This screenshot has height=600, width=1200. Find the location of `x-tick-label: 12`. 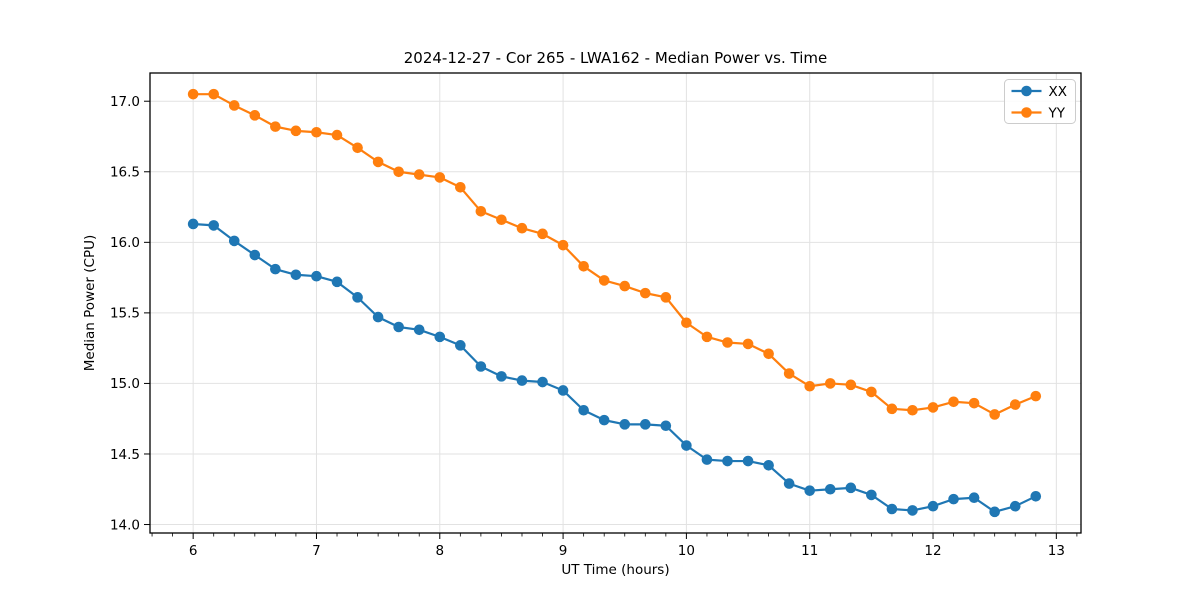

x-tick-label: 12 is located at coordinates (932, 551).